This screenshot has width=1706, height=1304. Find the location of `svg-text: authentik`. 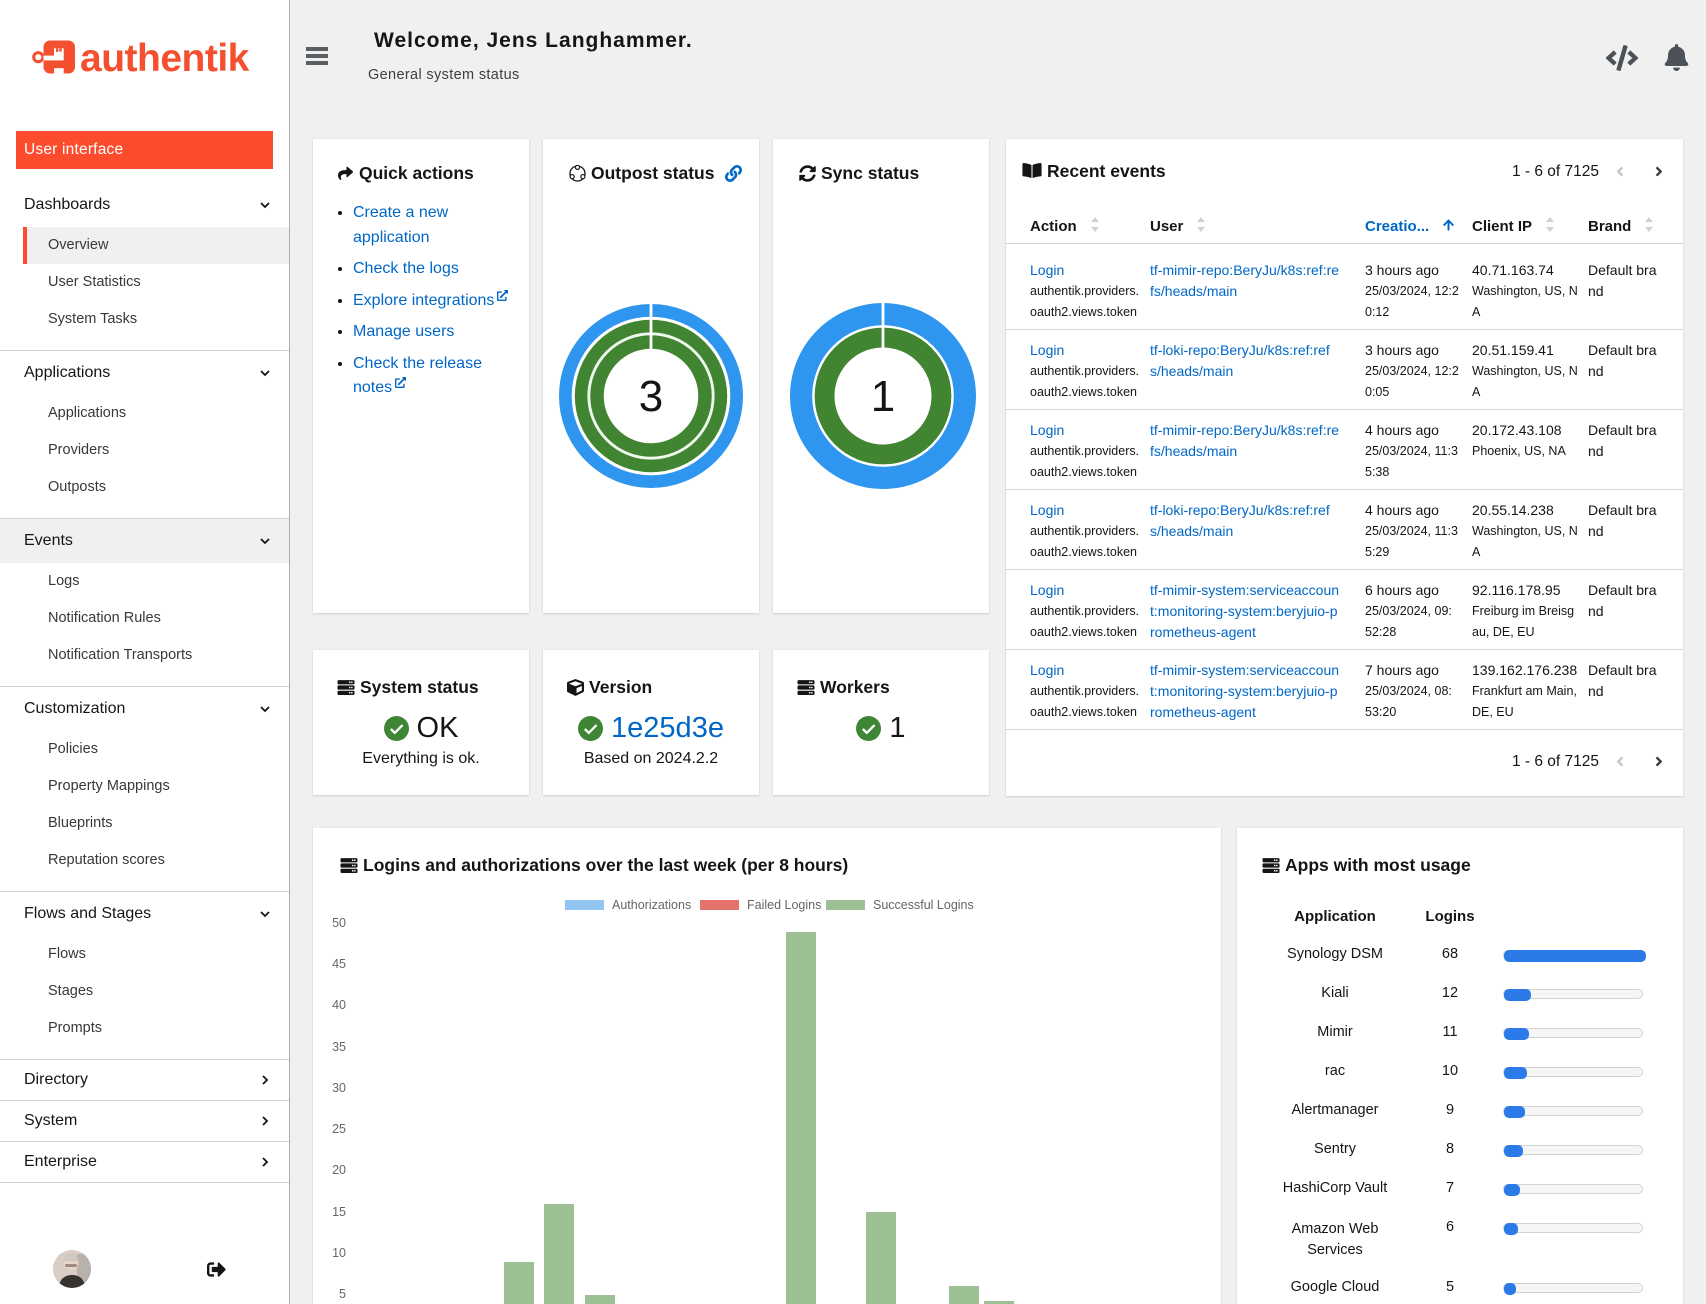

svg-text: authentik is located at coordinates (165, 58).